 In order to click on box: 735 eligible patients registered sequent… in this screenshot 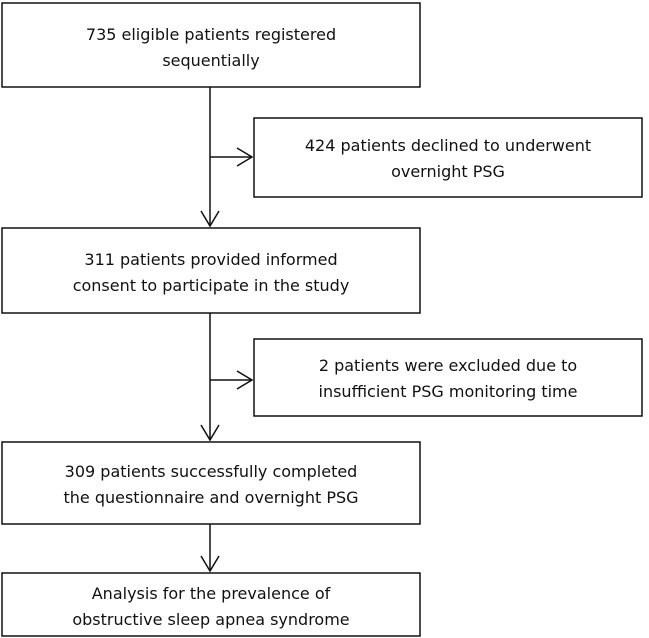, I will do `click(211, 45)`.